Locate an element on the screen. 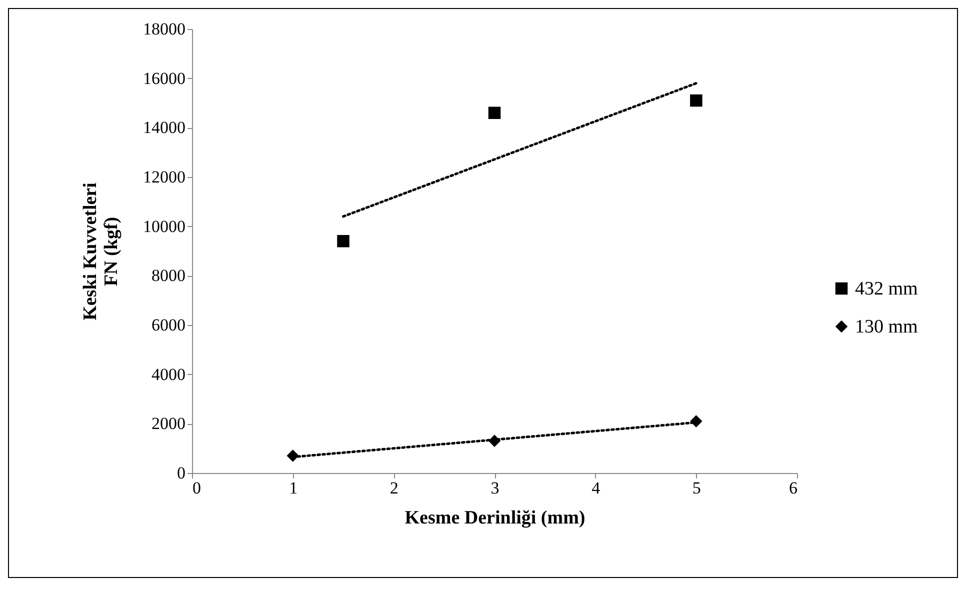 The image size is (970, 594). y-tick-label: 10000 is located at coordinates (164, 226).